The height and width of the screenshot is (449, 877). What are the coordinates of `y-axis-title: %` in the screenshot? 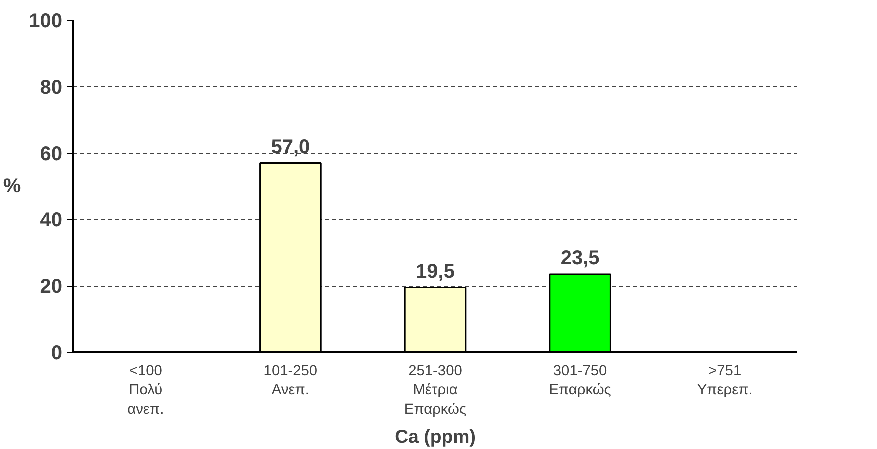 It's located at (12, 187).